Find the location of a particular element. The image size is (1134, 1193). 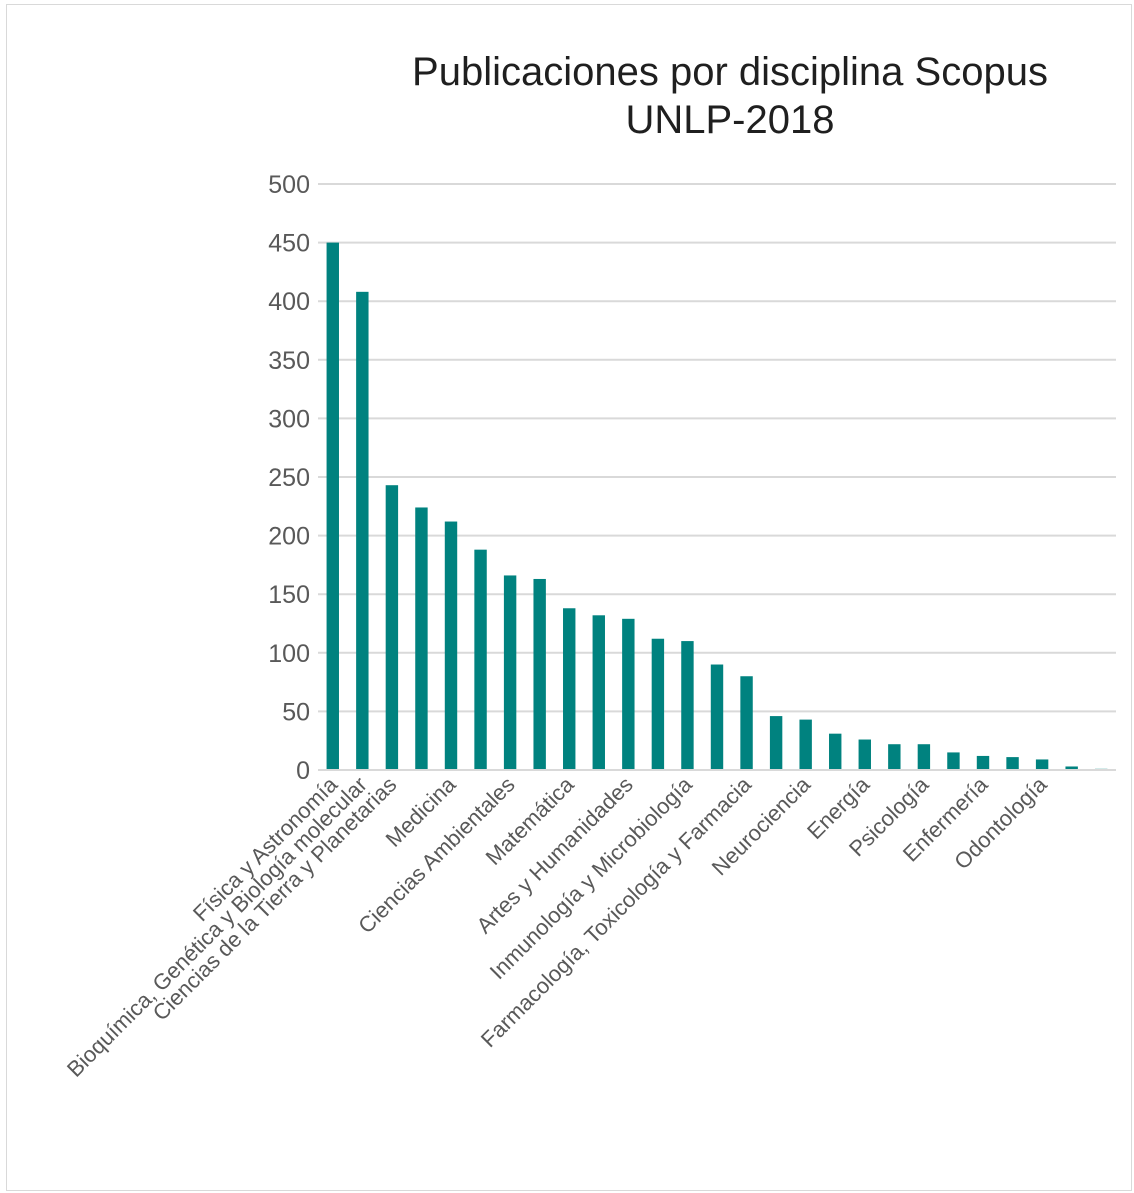

y-tick-label-50: 50 is located at coordinates (296, 712).